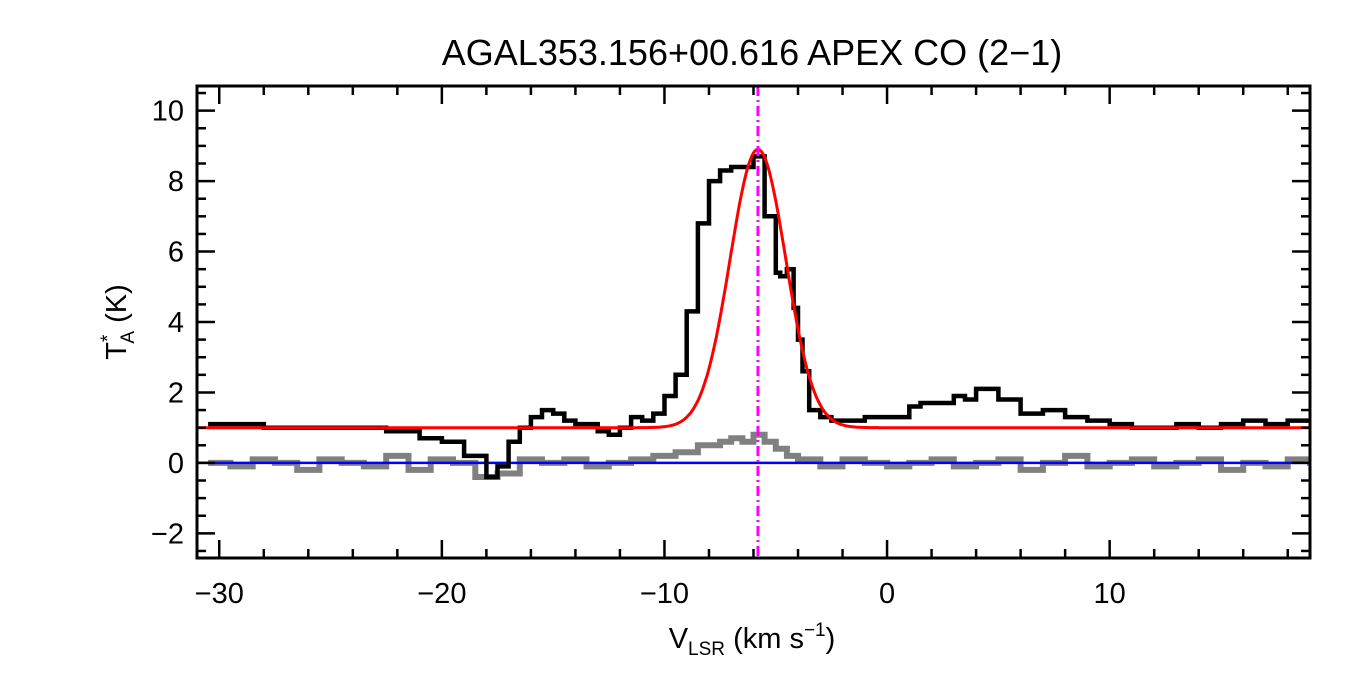 Image resolution: width=1350 pixels, height=675 pixels. What do you see at coordinates (176, 323) in the screenshot?
I see `y-tick-label: 4` at bounding box center [176, 323].